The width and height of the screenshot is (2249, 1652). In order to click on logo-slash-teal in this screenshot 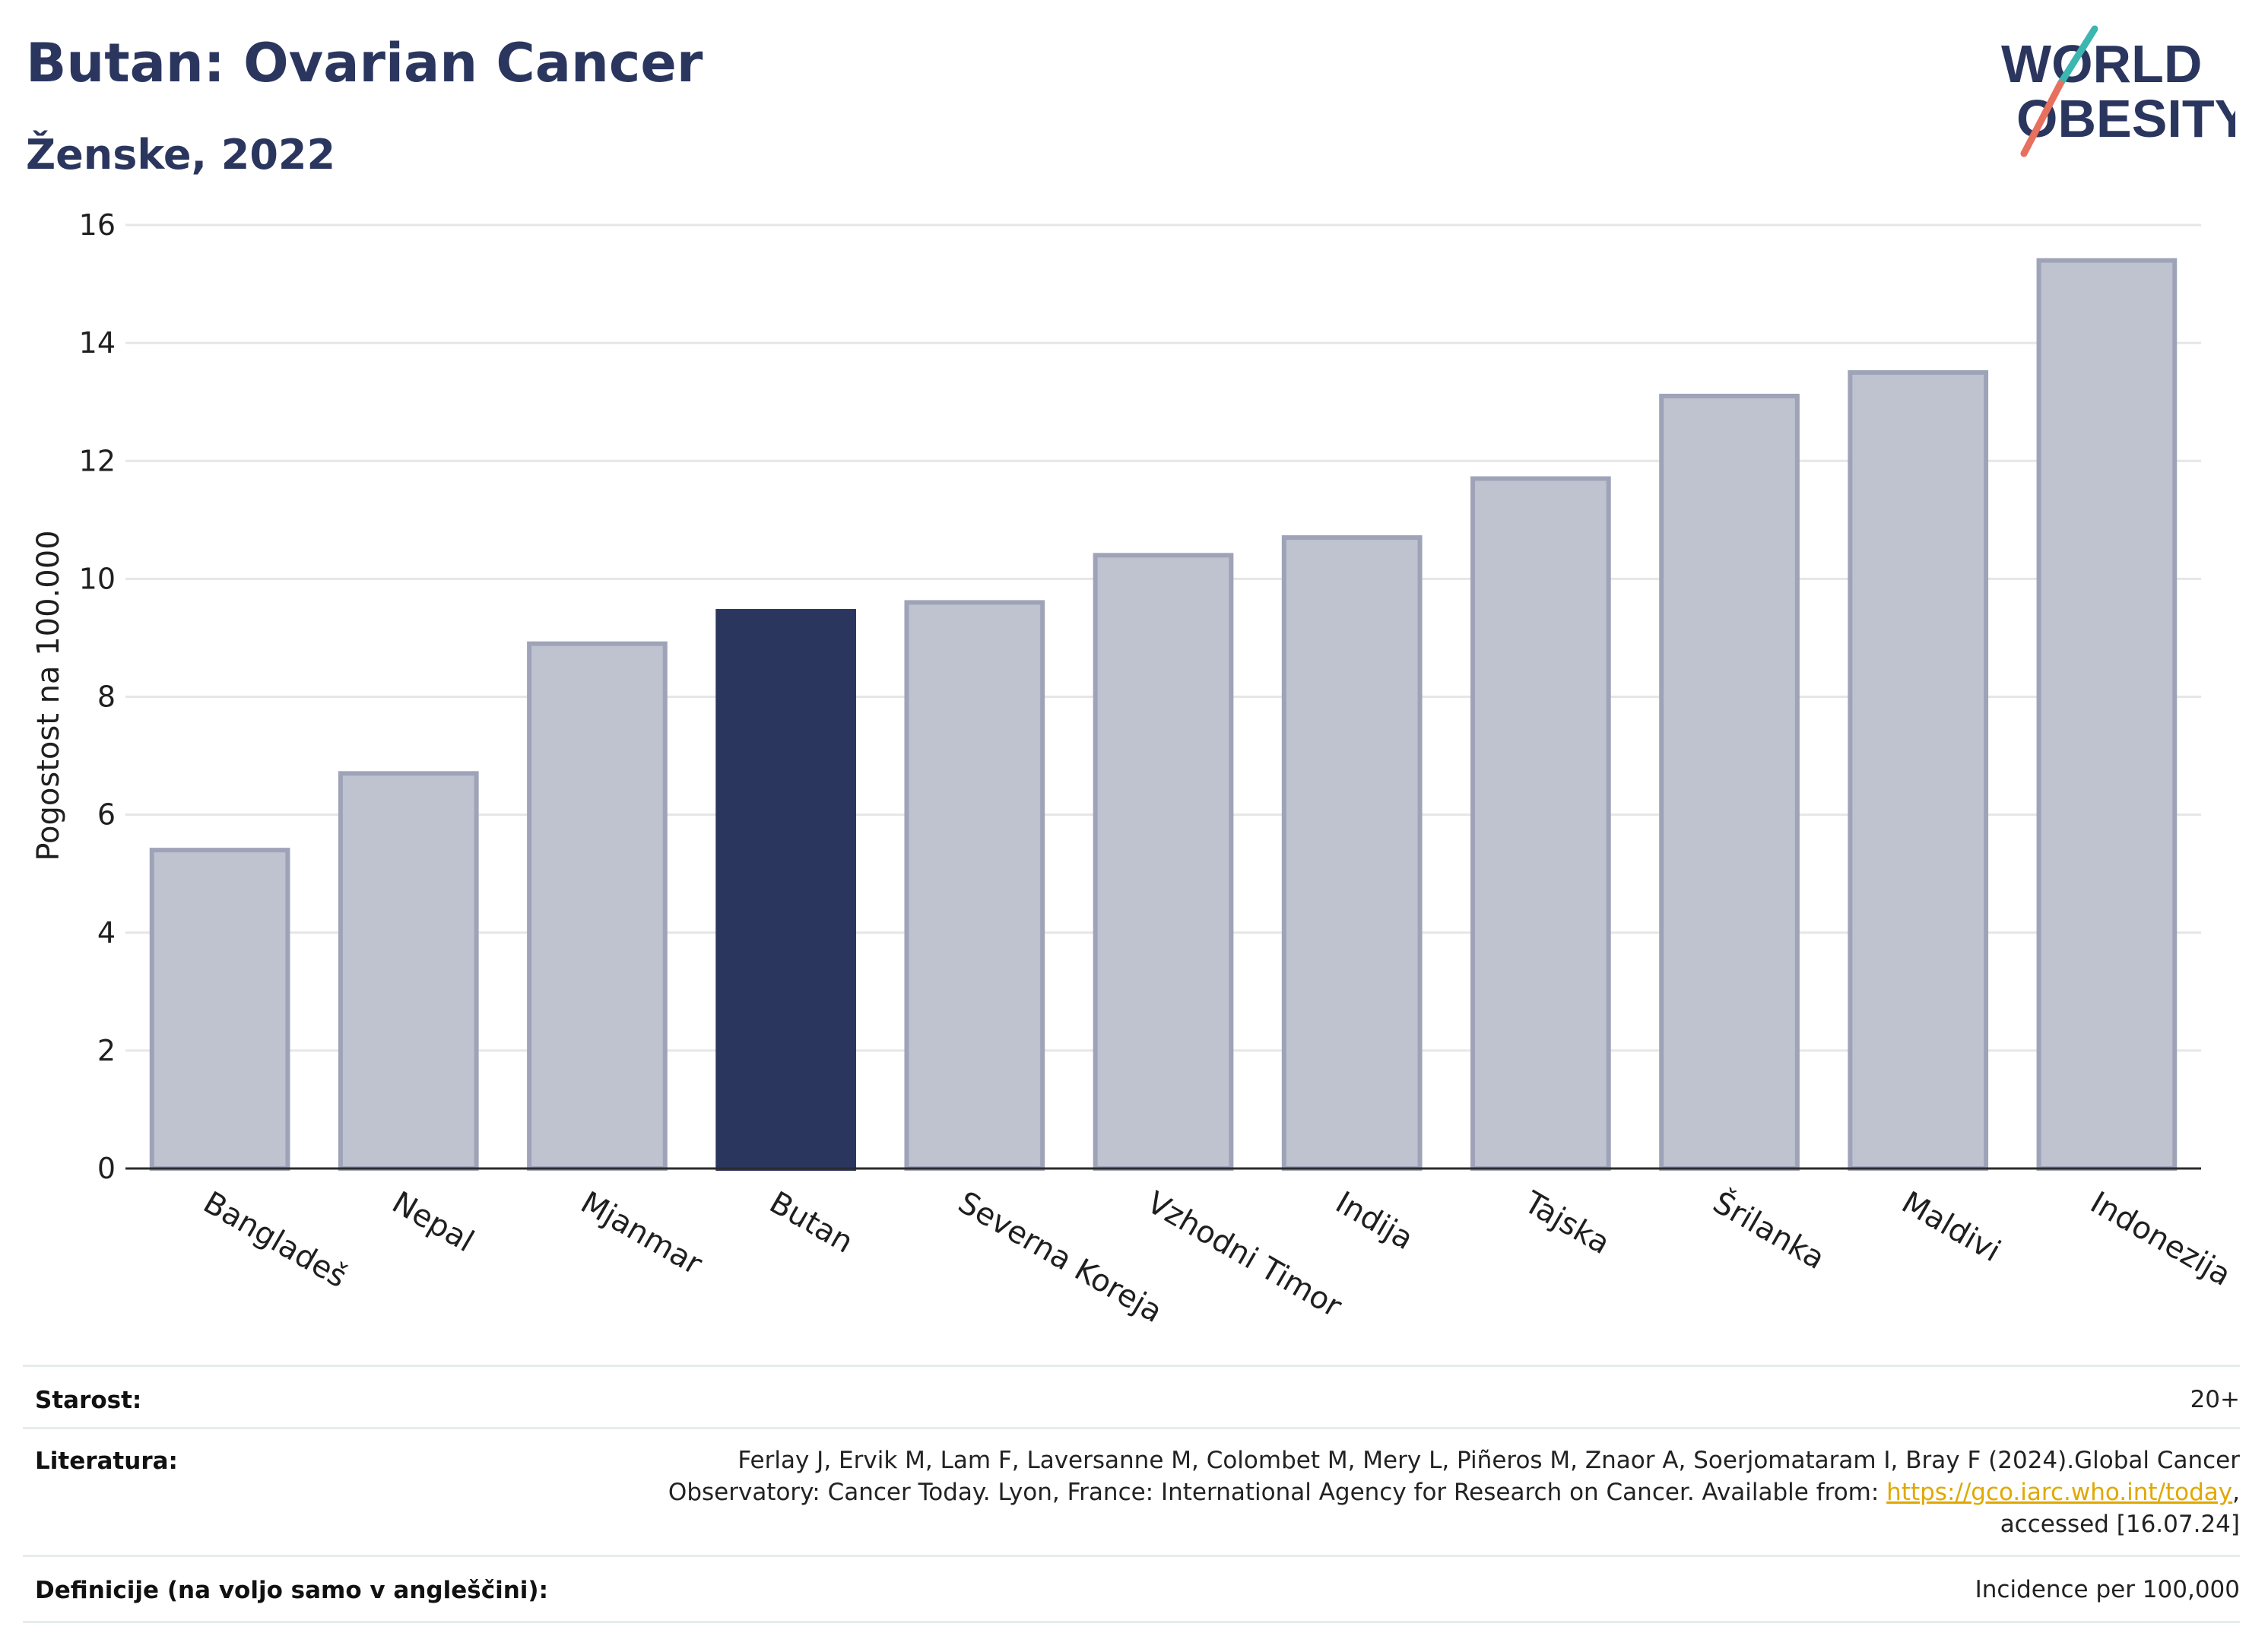, I will do `click(2077, 56)`.